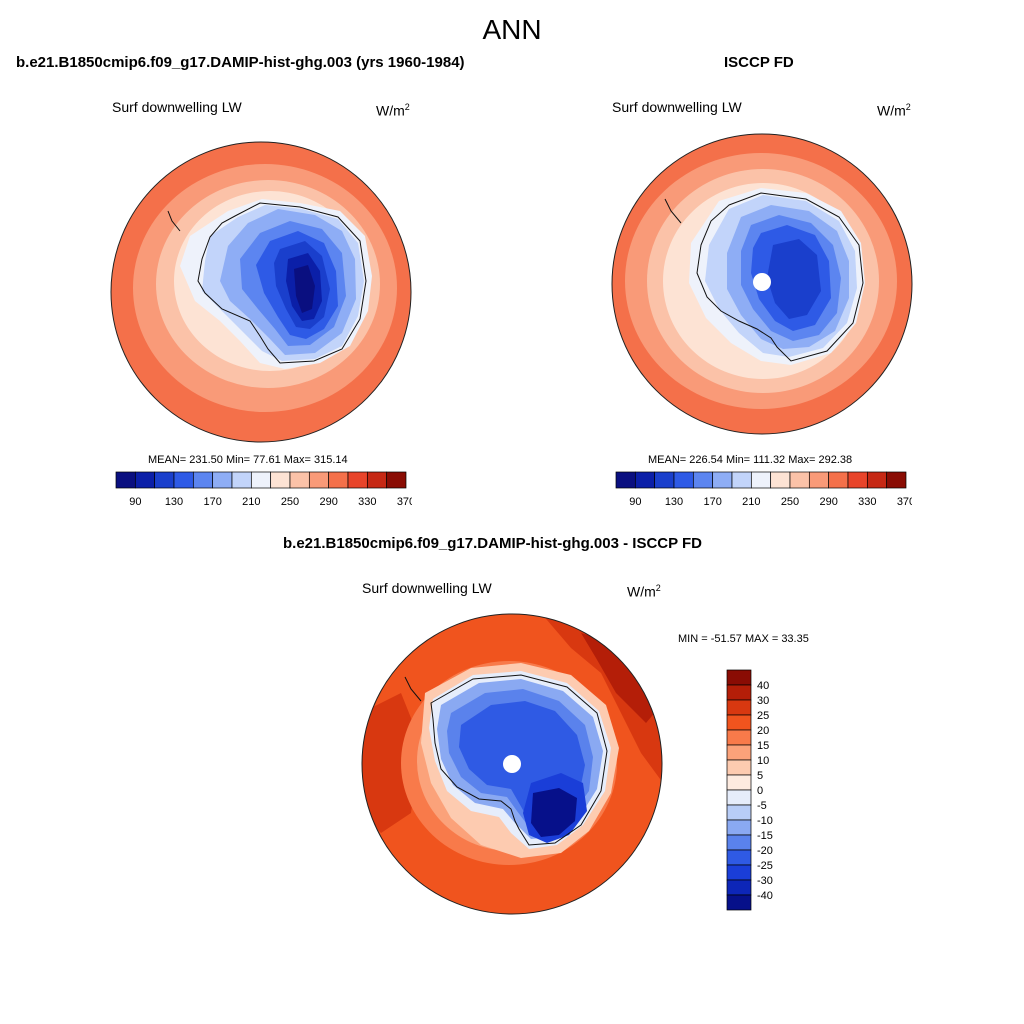  What do you see at coordinates (765, 821) in the screenshot?
I see `panel-3-colorbar-tick-label: -10` at bounding box center [765, 821].